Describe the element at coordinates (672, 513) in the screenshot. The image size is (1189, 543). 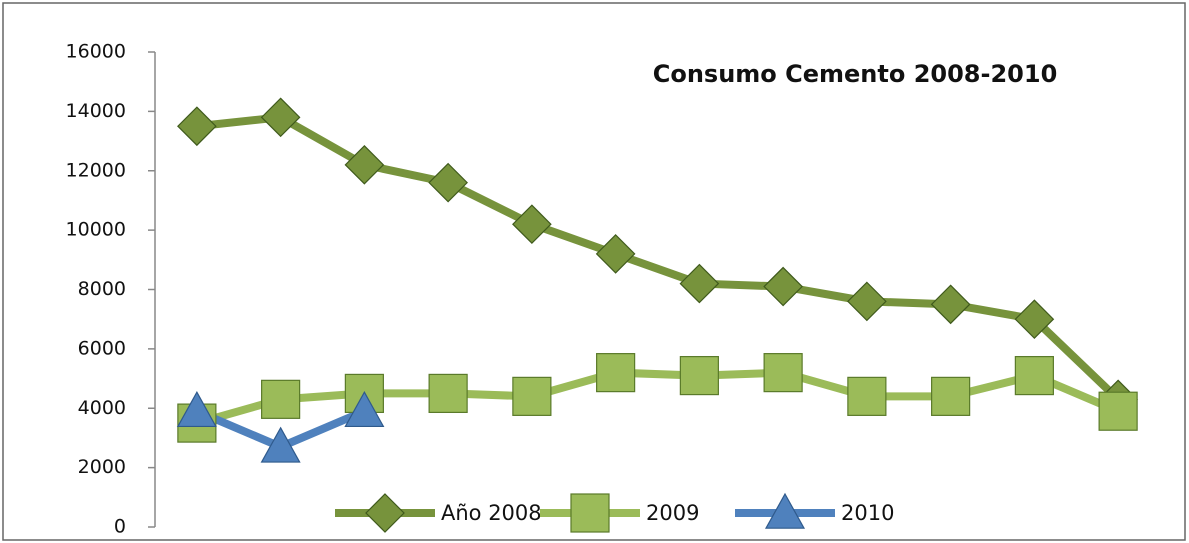
I see `legend-label: 2009` at that location.